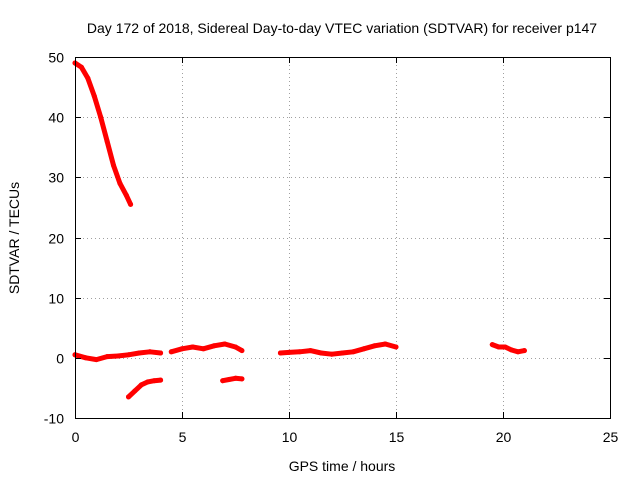 This screenshot has height=480, width=640. What do you see at coordinates (14, 238) in the screenshot?
I see `y-axis-label: SDTVAR / TECUs` at bounding box center [14, 238].